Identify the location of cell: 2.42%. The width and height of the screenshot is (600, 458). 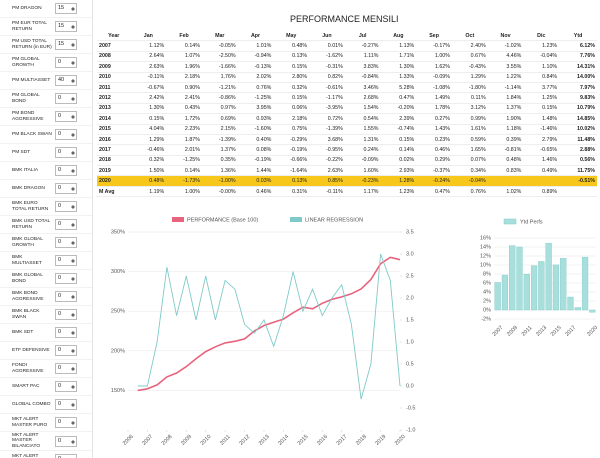
(148, 98).